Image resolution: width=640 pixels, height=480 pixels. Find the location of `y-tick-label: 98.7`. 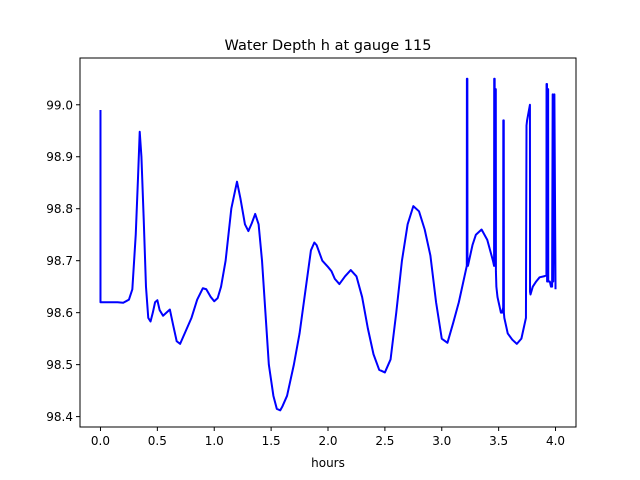

y-tick-label: 98.7 is located at coordinates (59, 261).